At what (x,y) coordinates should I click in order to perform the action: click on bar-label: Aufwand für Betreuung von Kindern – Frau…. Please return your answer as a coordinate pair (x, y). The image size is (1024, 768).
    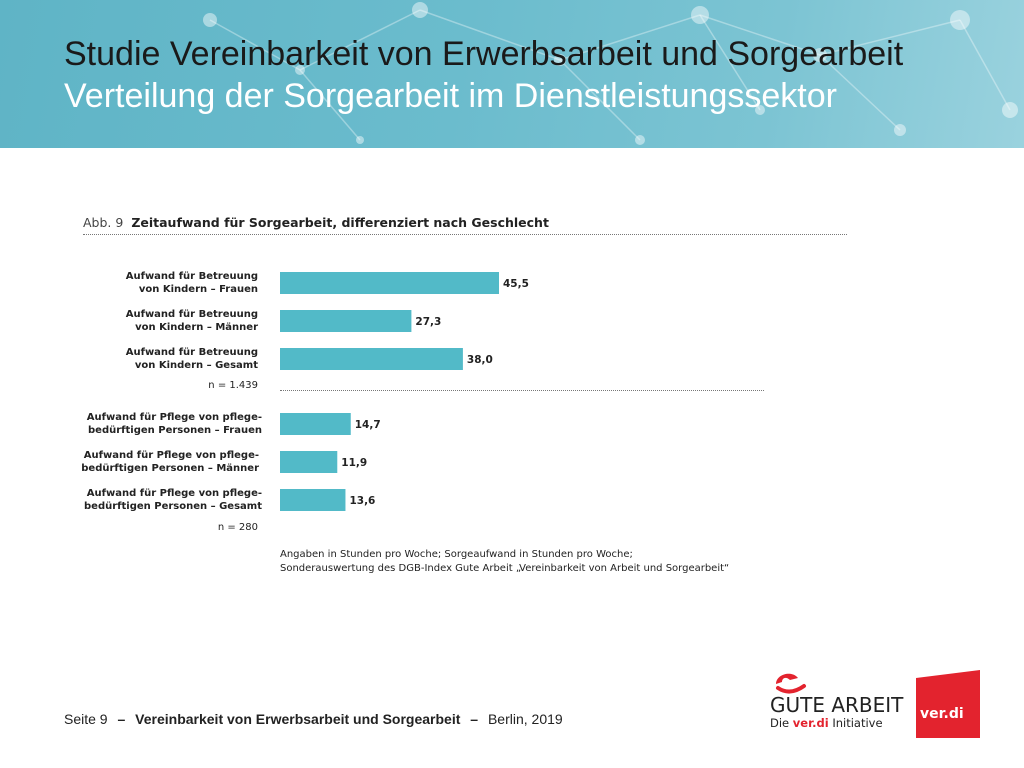
    Looking at the image, I should click on (191, 283).